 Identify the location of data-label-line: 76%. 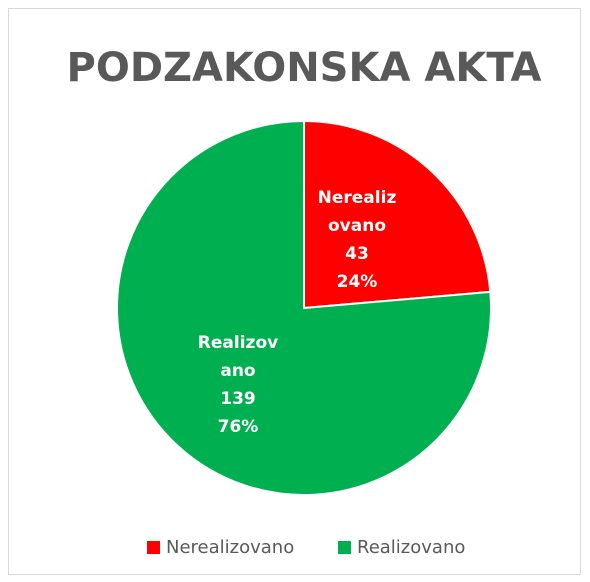
(238, 427).